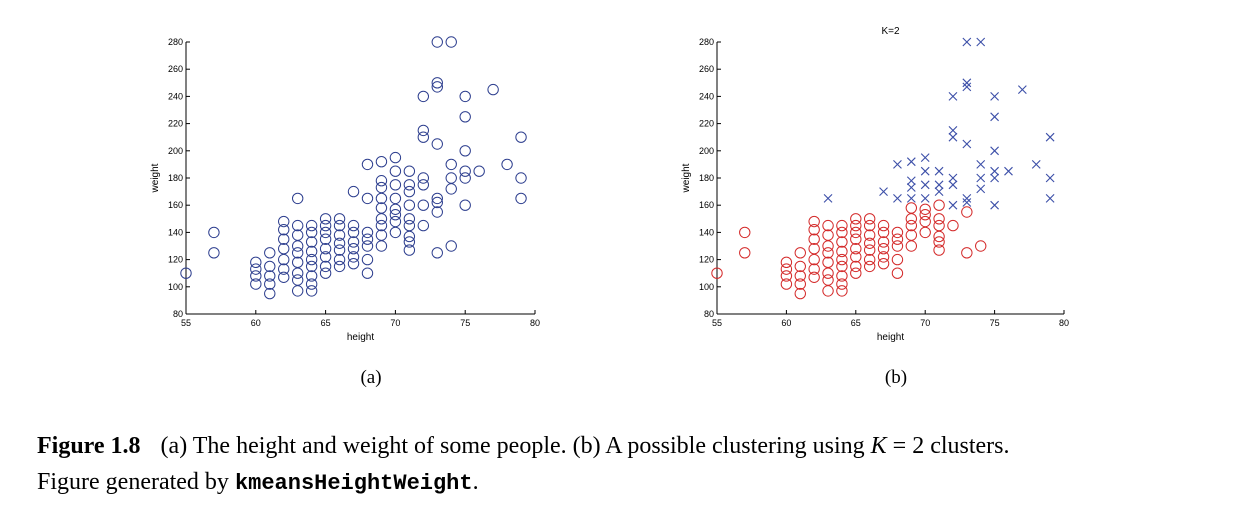 This screenshot has height=518, width=1258. I want to click on x-tick-label: 60, so click(256, 323).